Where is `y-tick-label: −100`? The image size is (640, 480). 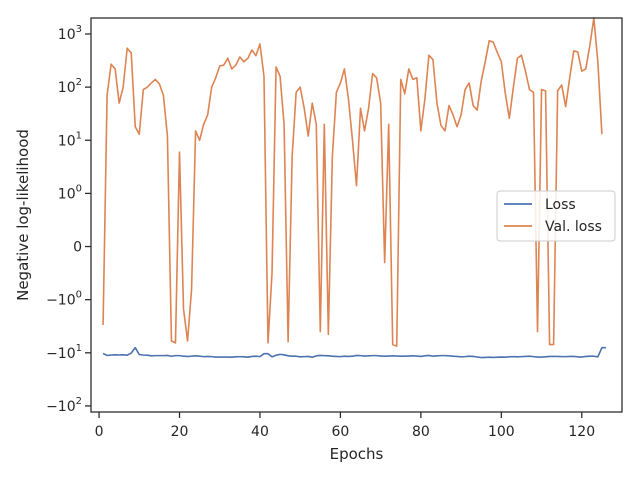 y-tick-label: −100 is located at coordinates (64, 299).